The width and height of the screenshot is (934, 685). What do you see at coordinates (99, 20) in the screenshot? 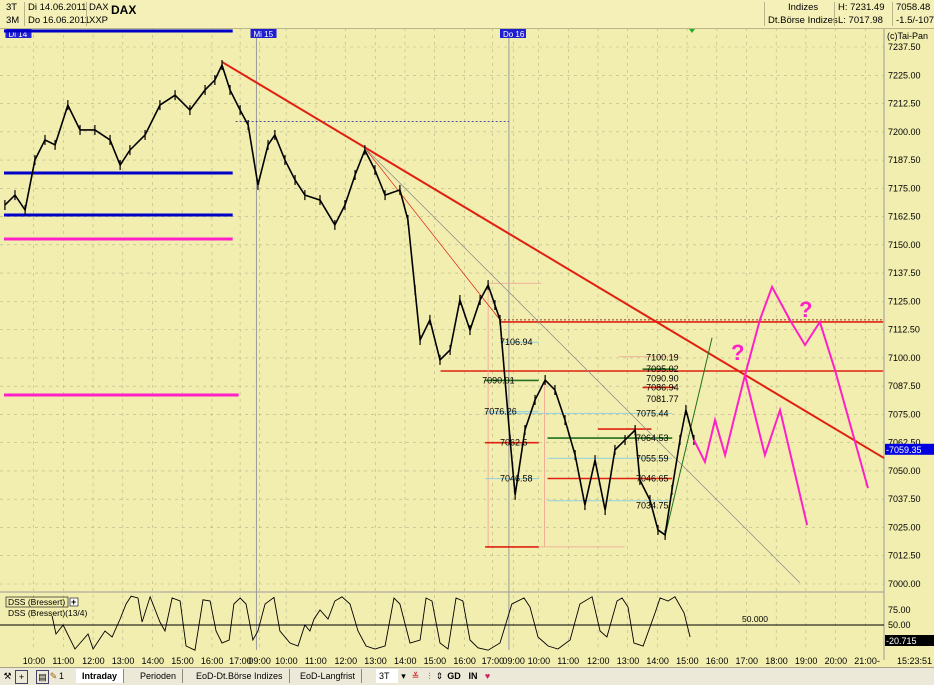
I see `exchange: XXP` at bounding box center [99, 20].